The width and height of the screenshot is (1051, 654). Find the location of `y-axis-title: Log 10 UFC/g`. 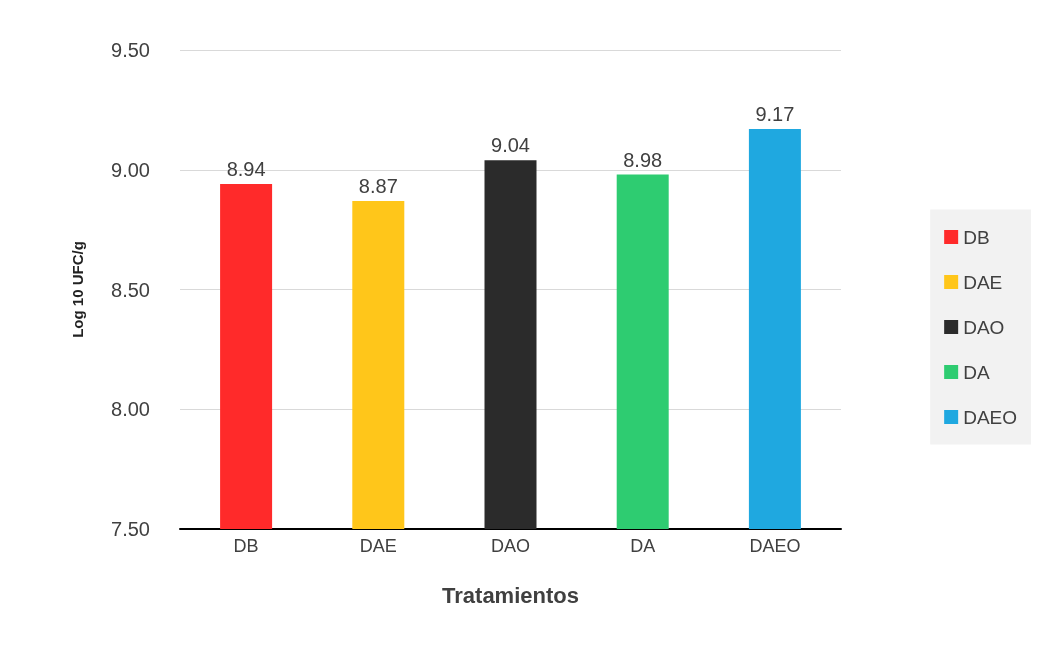

y-axis-title: Log 10 UFC/g is located at coordinates (77, 289).